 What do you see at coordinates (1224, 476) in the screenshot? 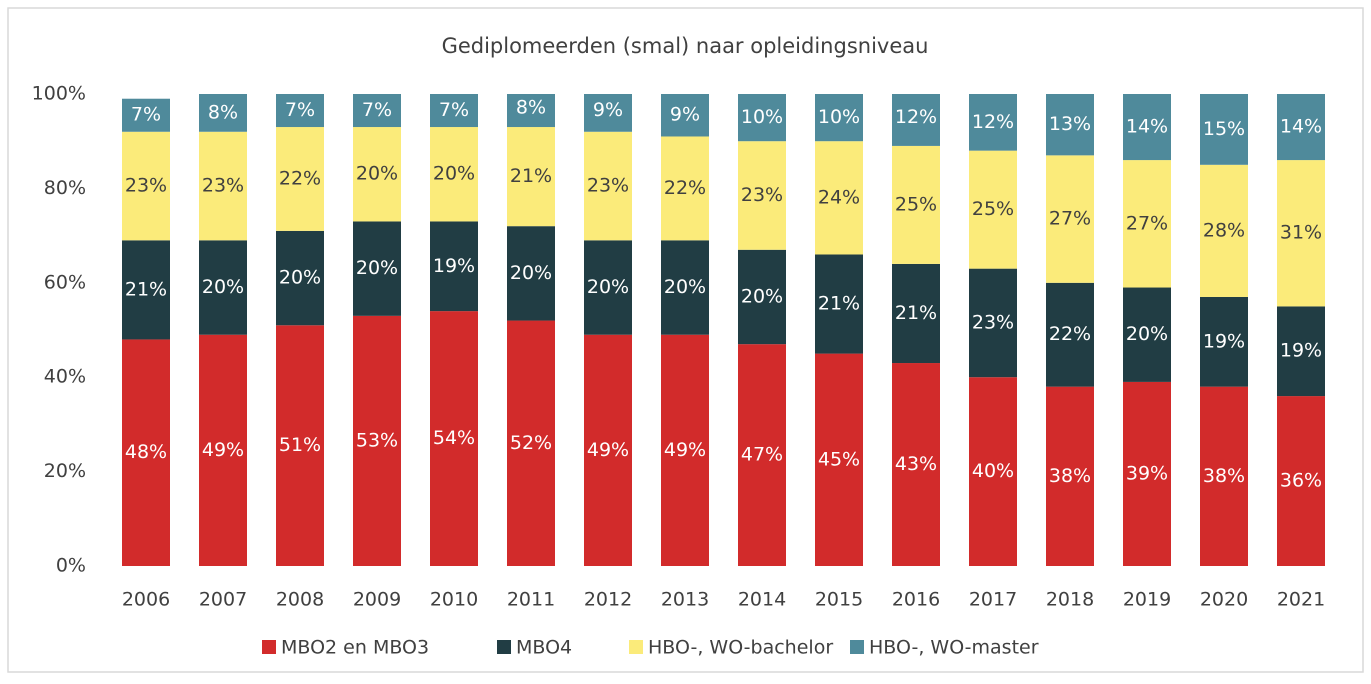
I see `data-label: 38%` at bounding box center [1224, 476].